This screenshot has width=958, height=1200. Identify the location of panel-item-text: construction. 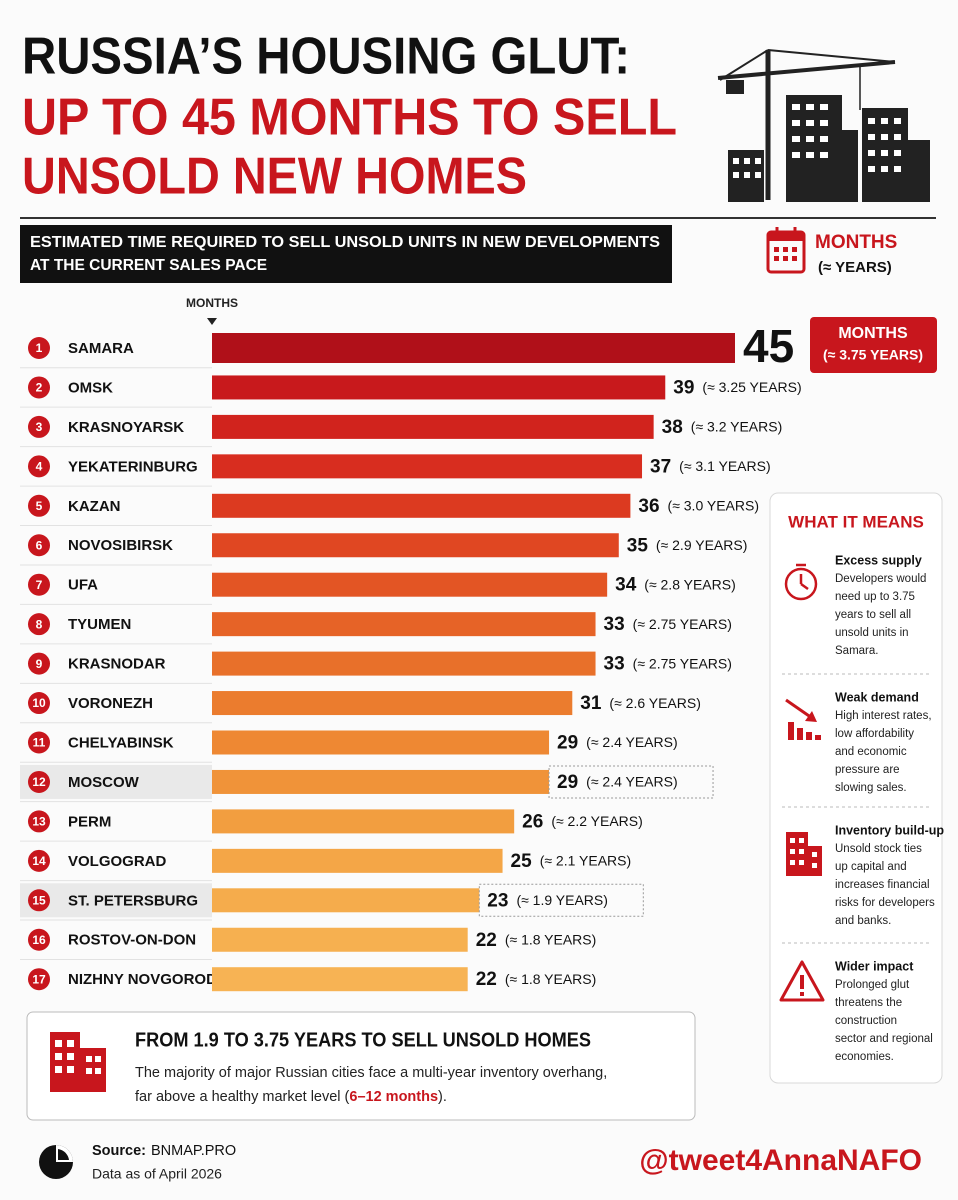
(866, 1021).